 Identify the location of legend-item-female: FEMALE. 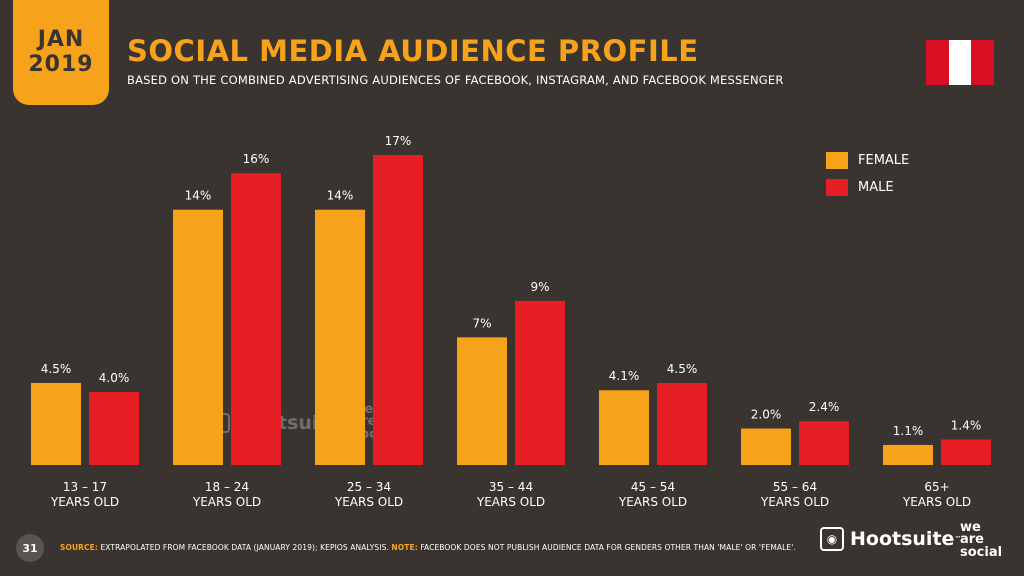
(867, 160).